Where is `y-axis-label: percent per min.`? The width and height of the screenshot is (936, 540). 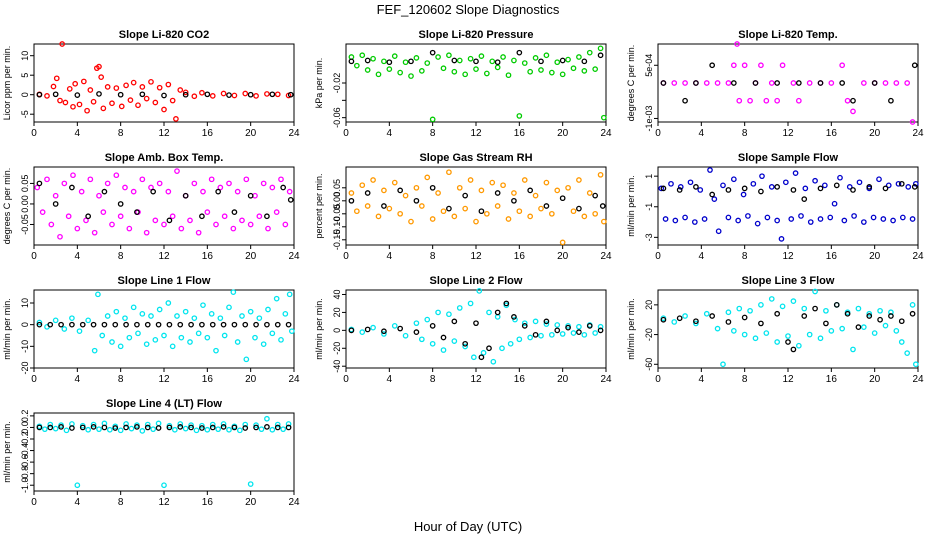 y-axis-label: percent per min. is located at coordinates (319, 205).